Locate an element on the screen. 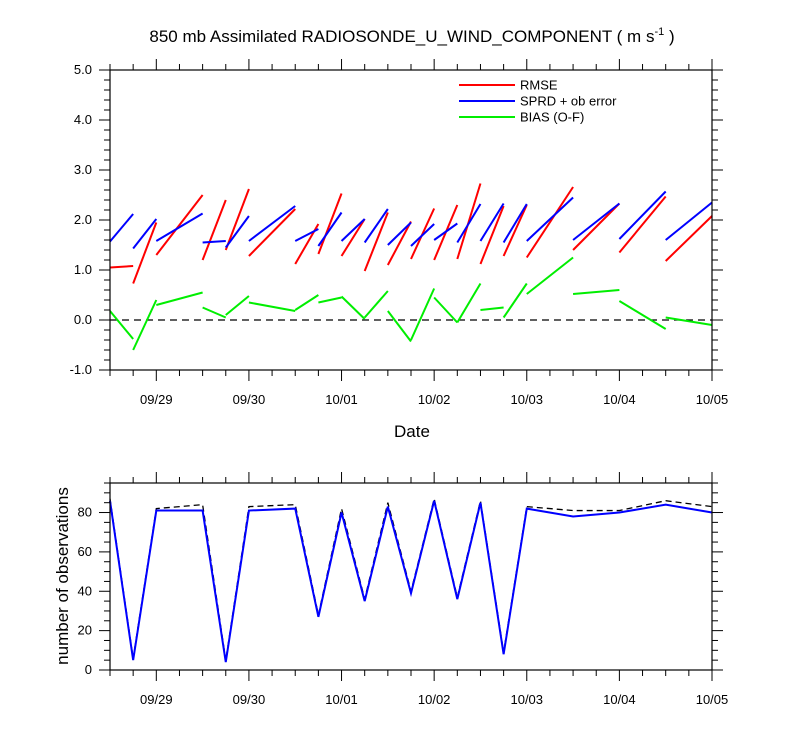  legend-label-rmse: RMSE is located at coordinates (539, 85).